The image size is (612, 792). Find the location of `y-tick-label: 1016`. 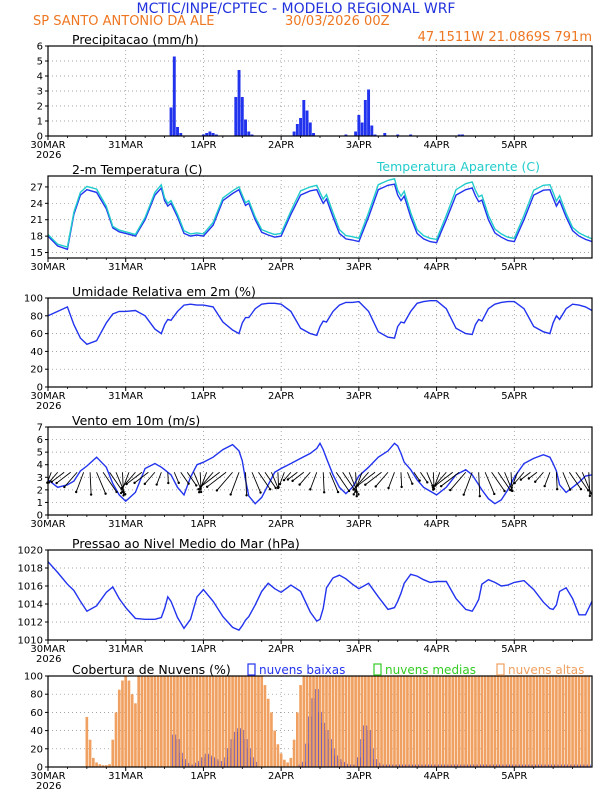

y-tick-label: 1016 is located at coordinates (30, 587).